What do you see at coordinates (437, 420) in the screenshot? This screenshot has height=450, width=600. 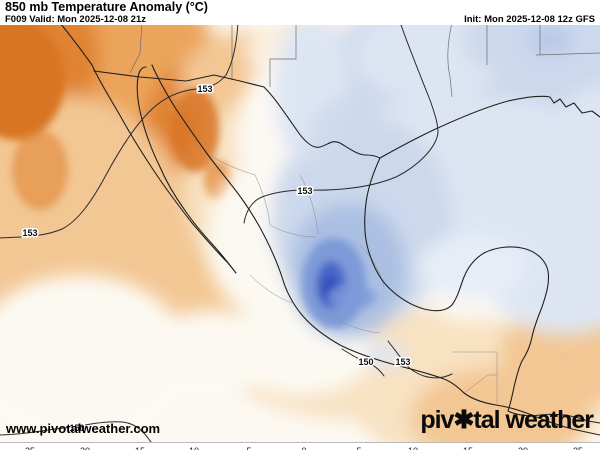 I see `logo-text-piv: piv` at bounding box center [437, 420].